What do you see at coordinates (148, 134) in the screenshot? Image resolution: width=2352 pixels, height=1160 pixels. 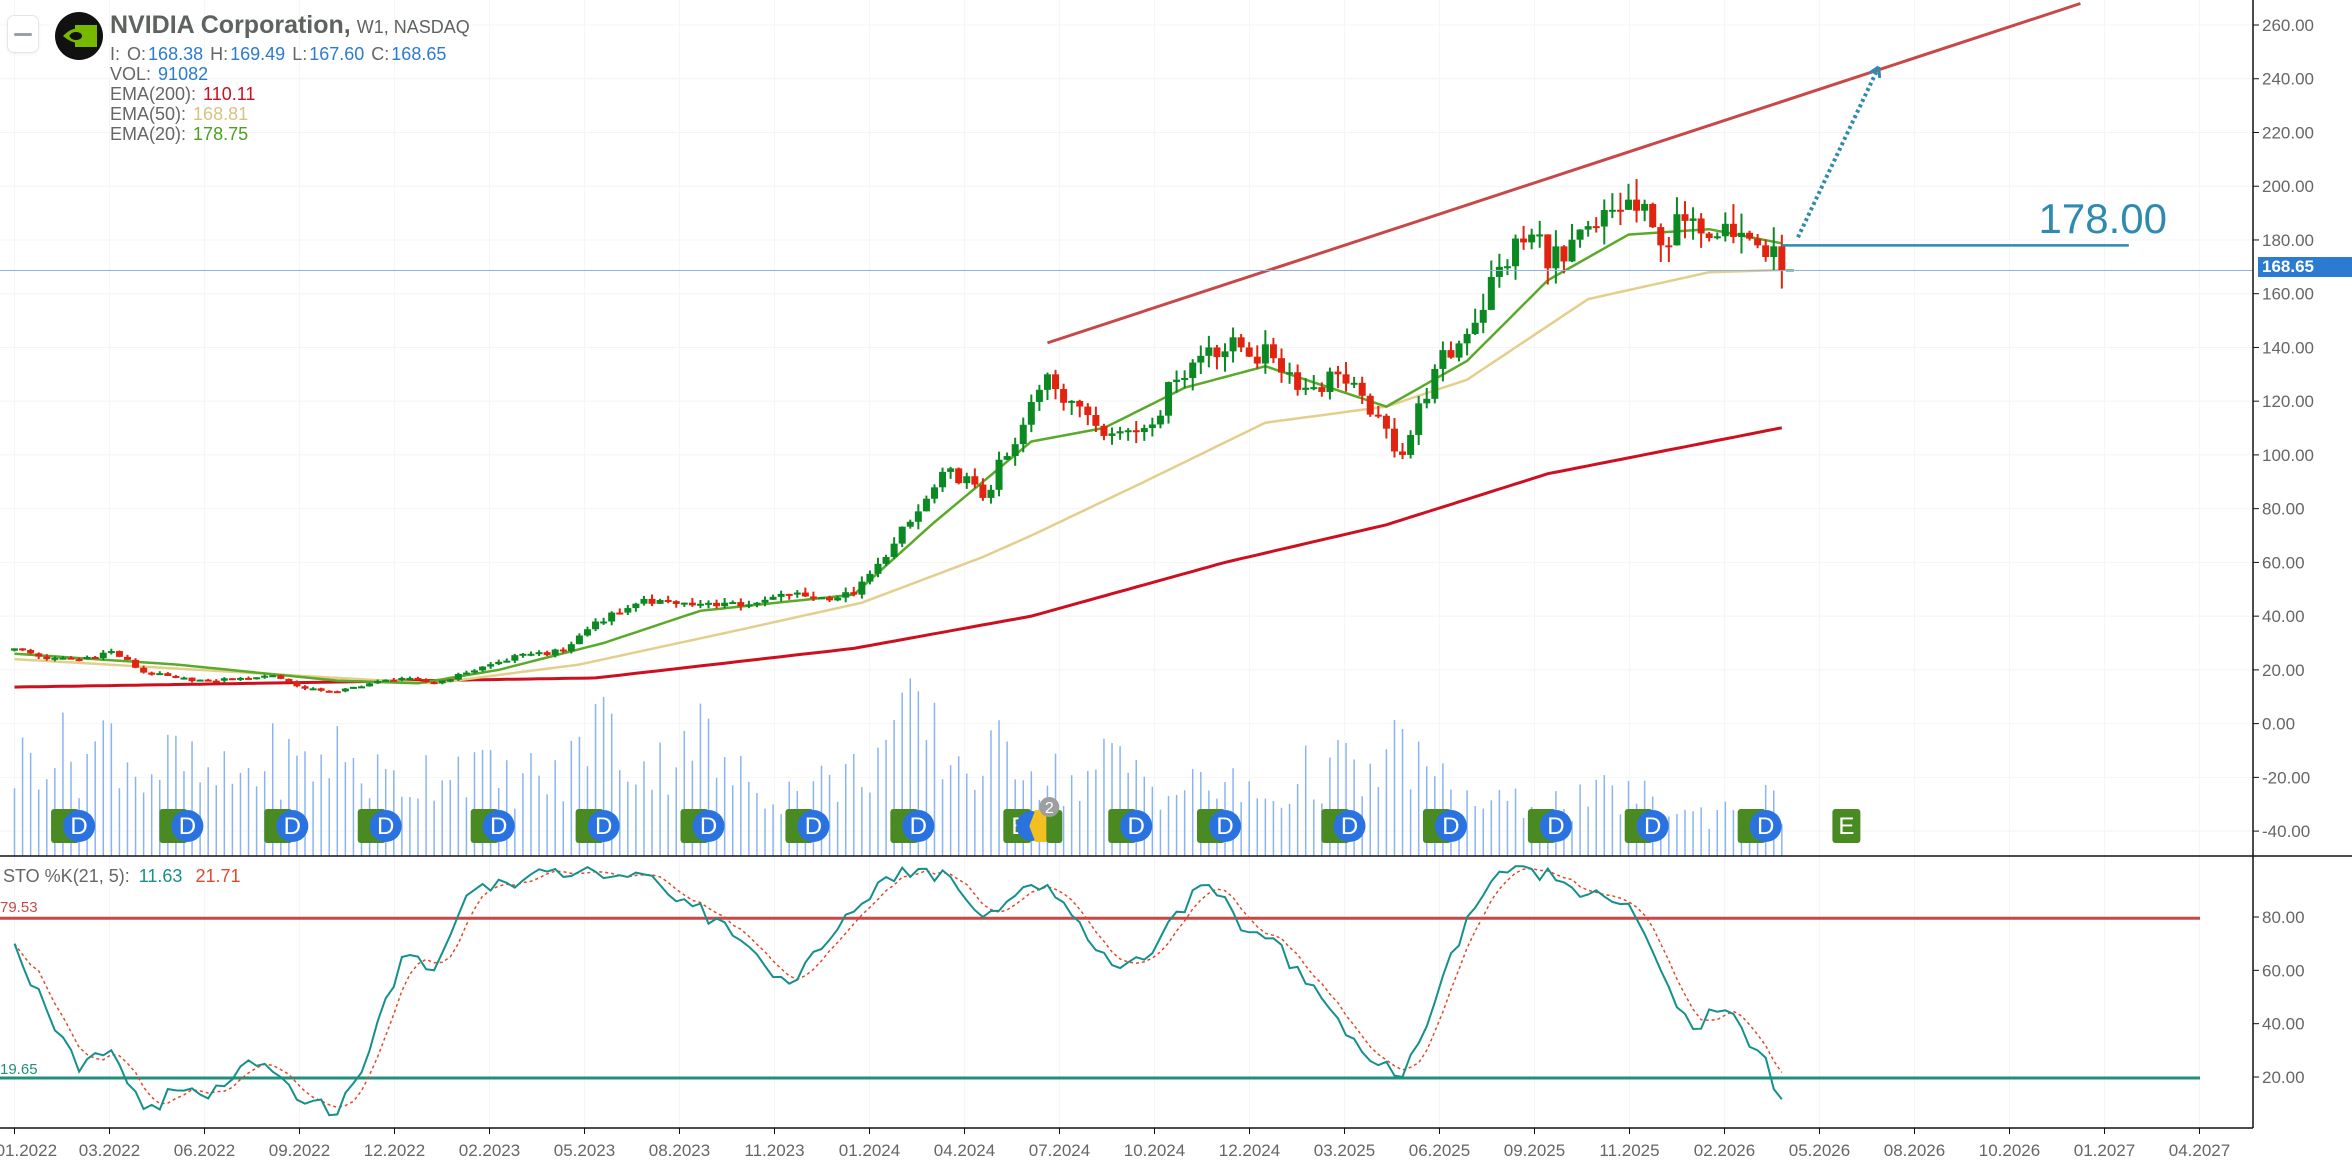 I see `ema20-label: EMA(20):` at bounding box center [148, 134].